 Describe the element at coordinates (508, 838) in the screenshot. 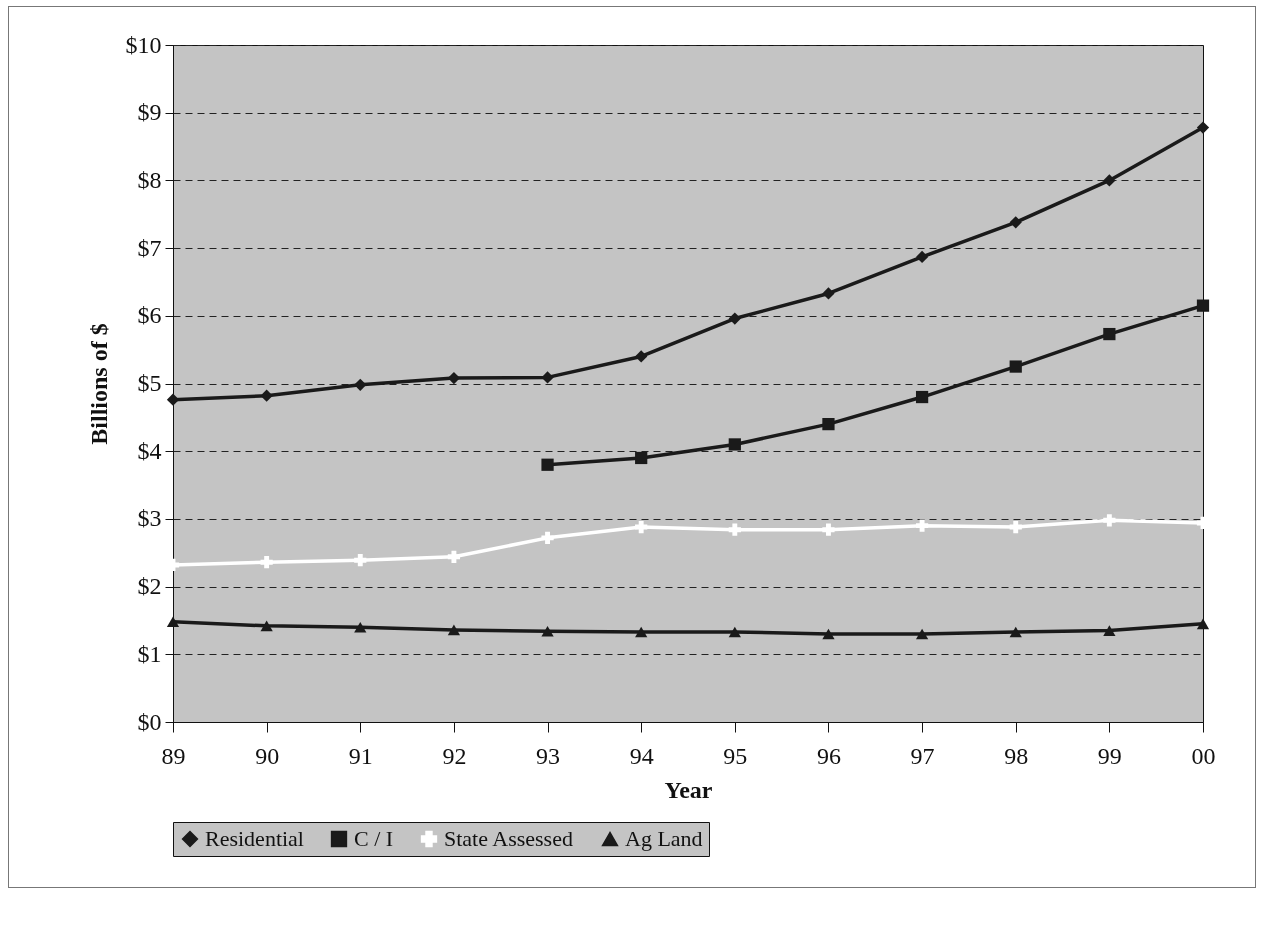

I see `legend-label: State Assessed` at that location.